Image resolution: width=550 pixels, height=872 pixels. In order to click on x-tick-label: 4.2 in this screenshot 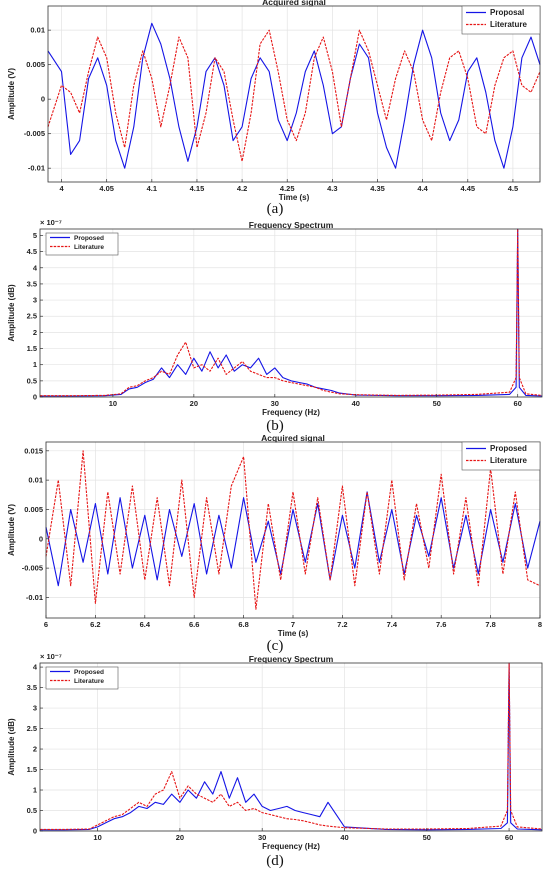, I will do `click(242, 188)`.